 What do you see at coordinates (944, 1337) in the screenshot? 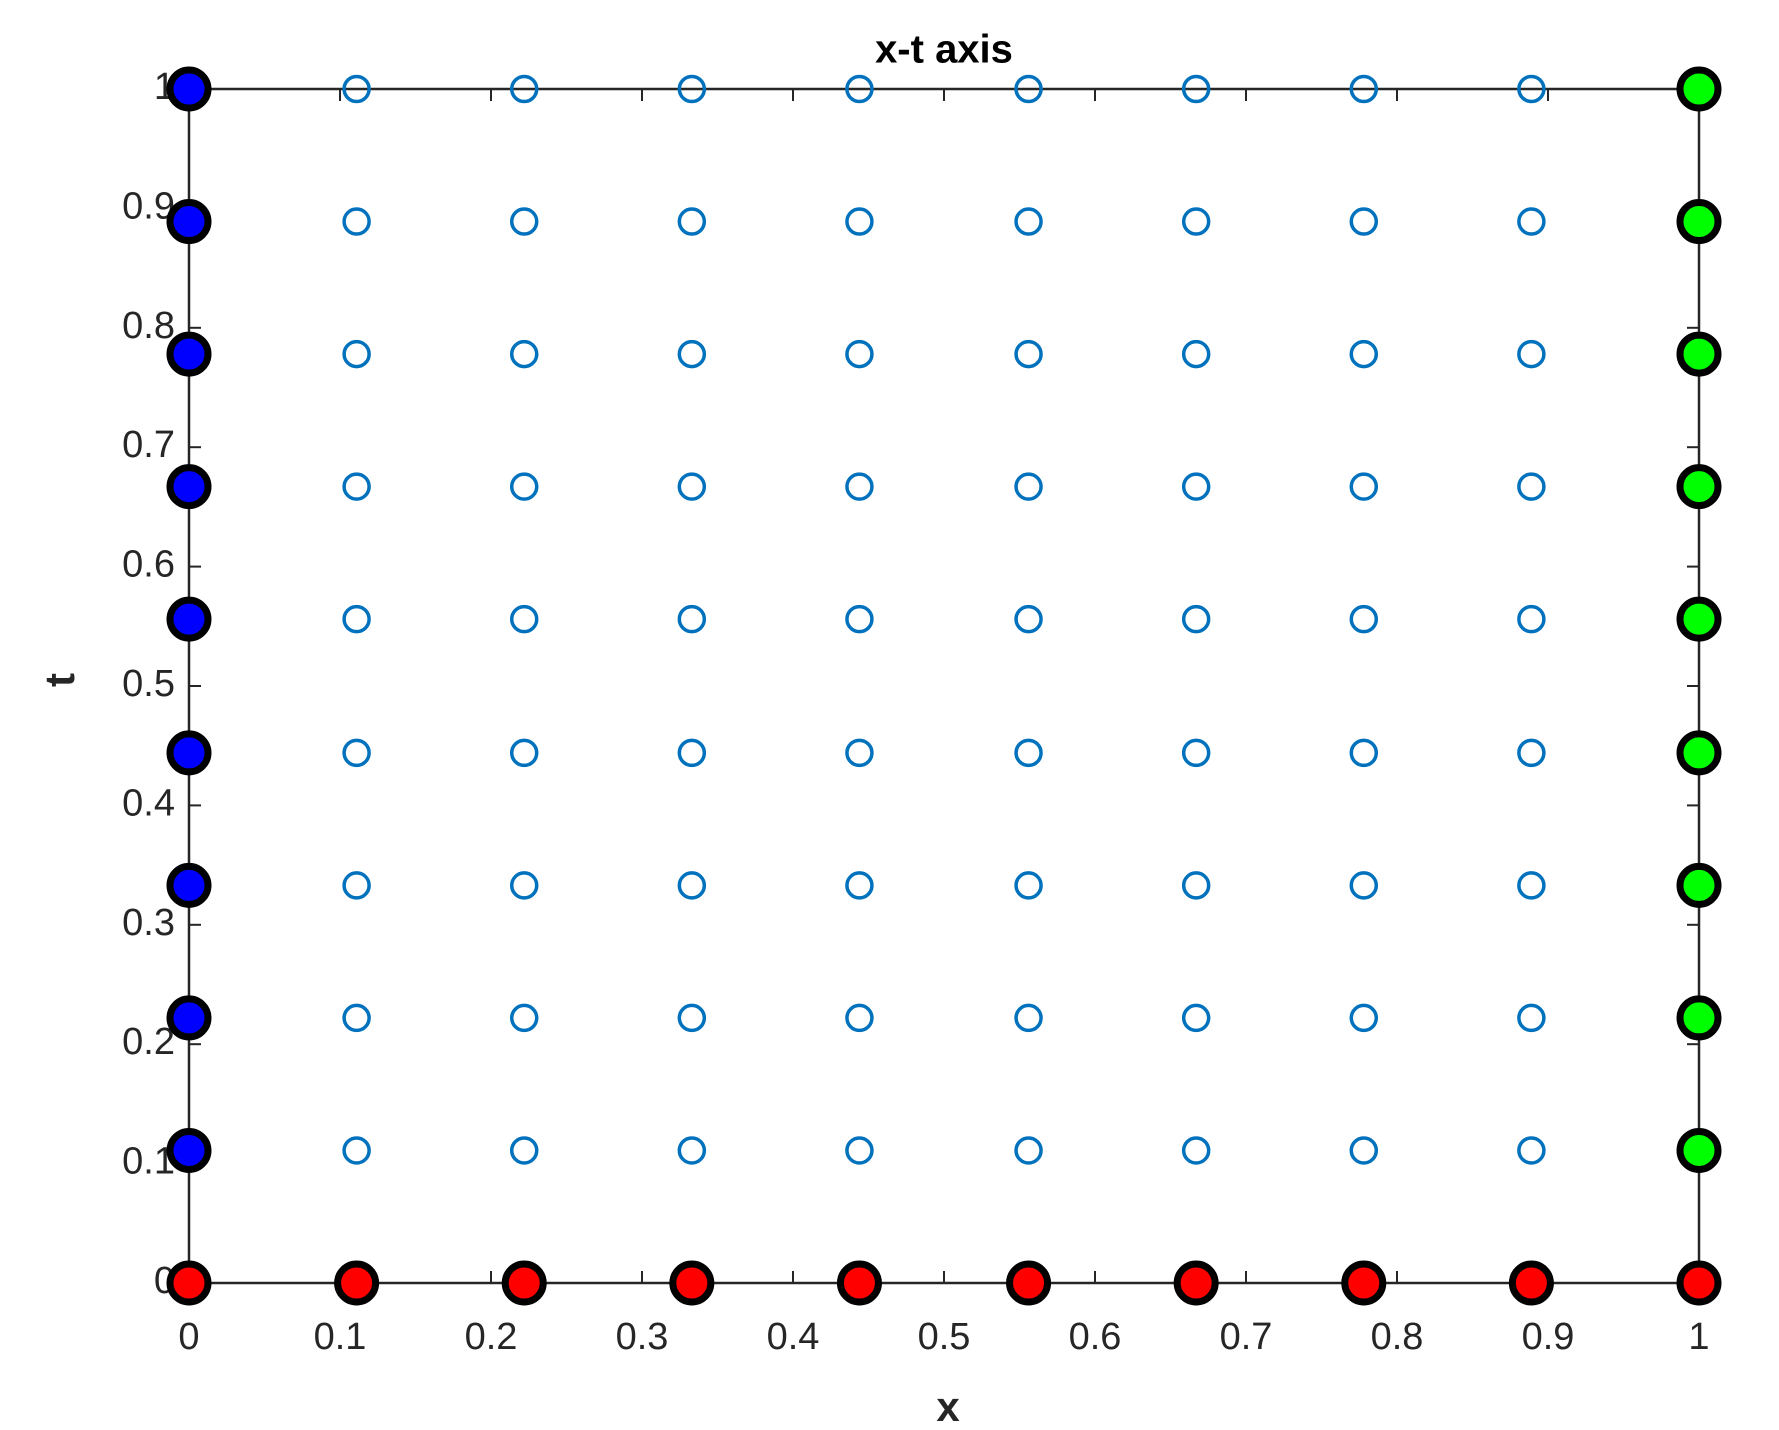
I see `x-tick-label: 0.5` at bounding box center [944, 1337].